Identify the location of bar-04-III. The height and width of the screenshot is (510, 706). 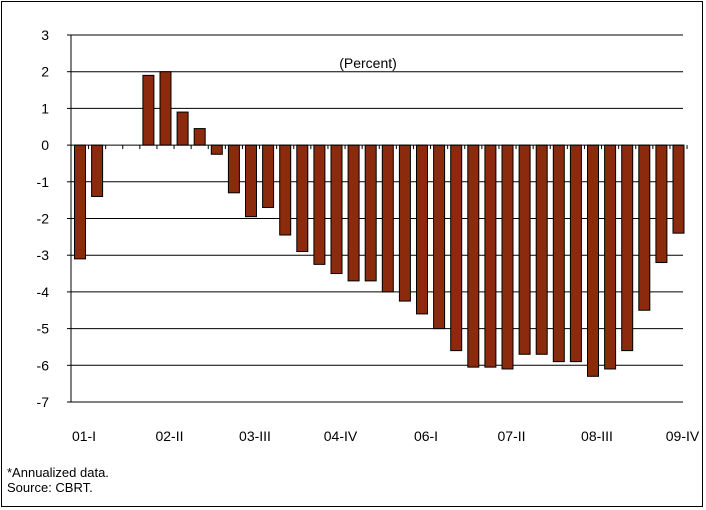
(319, 204).